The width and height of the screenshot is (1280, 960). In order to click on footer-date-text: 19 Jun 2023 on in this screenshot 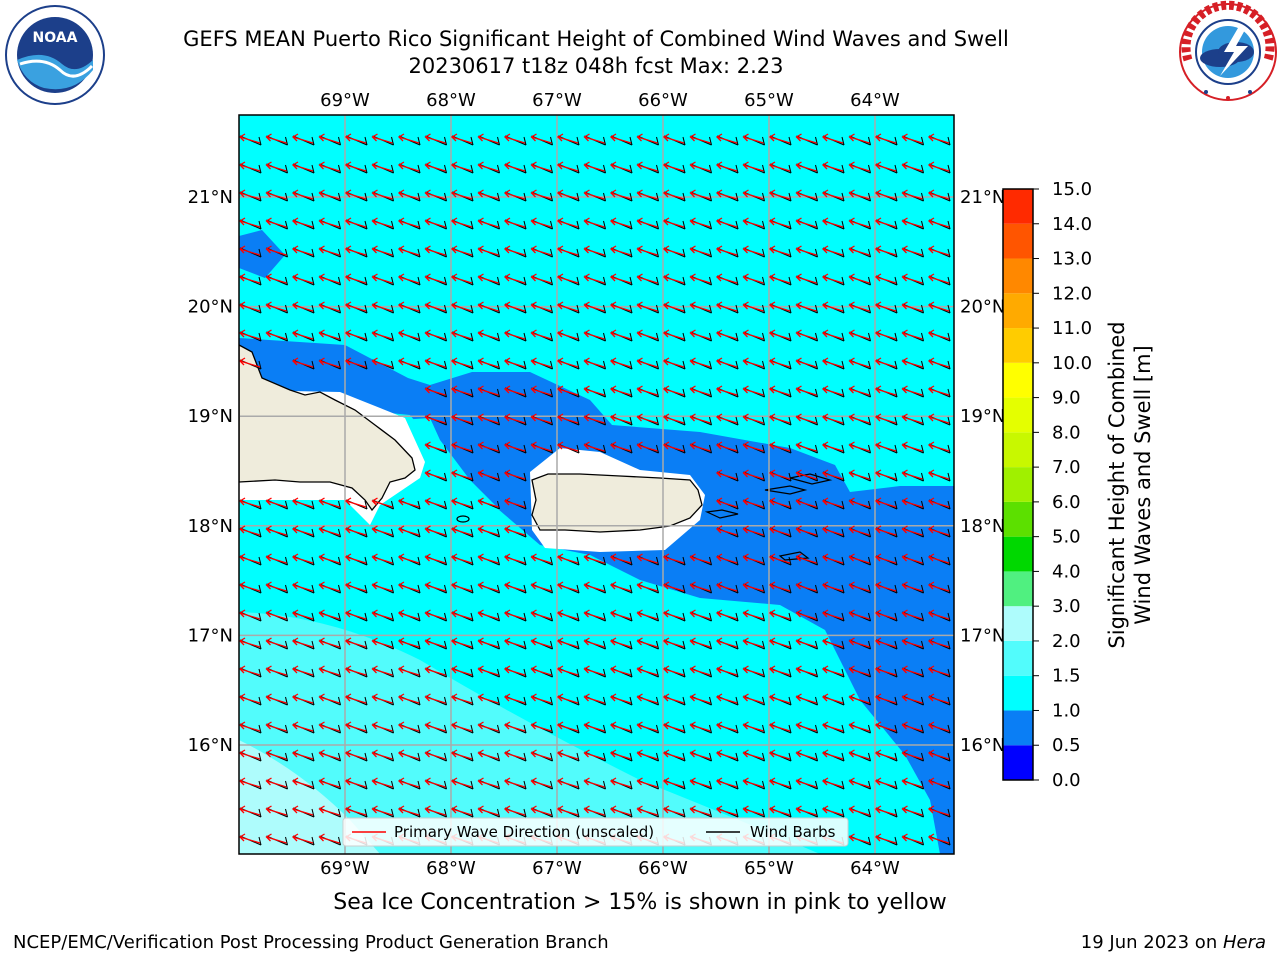, I will do `click(1151, 942)`.